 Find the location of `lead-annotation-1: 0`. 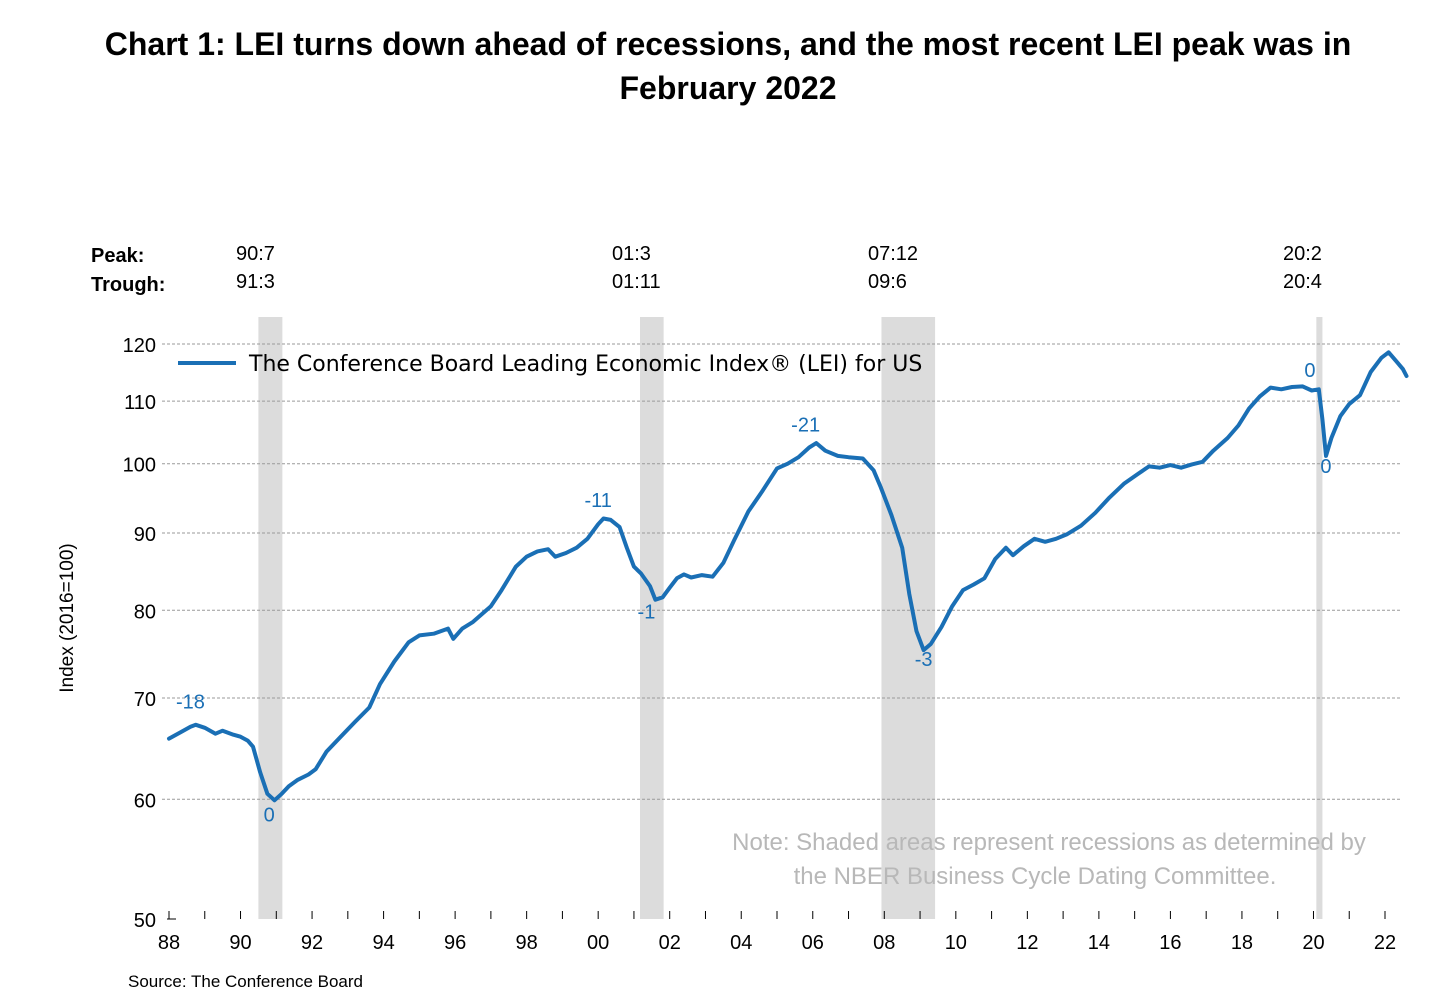

lead-annotation-1: 0 is located at coordinates (269, 816).